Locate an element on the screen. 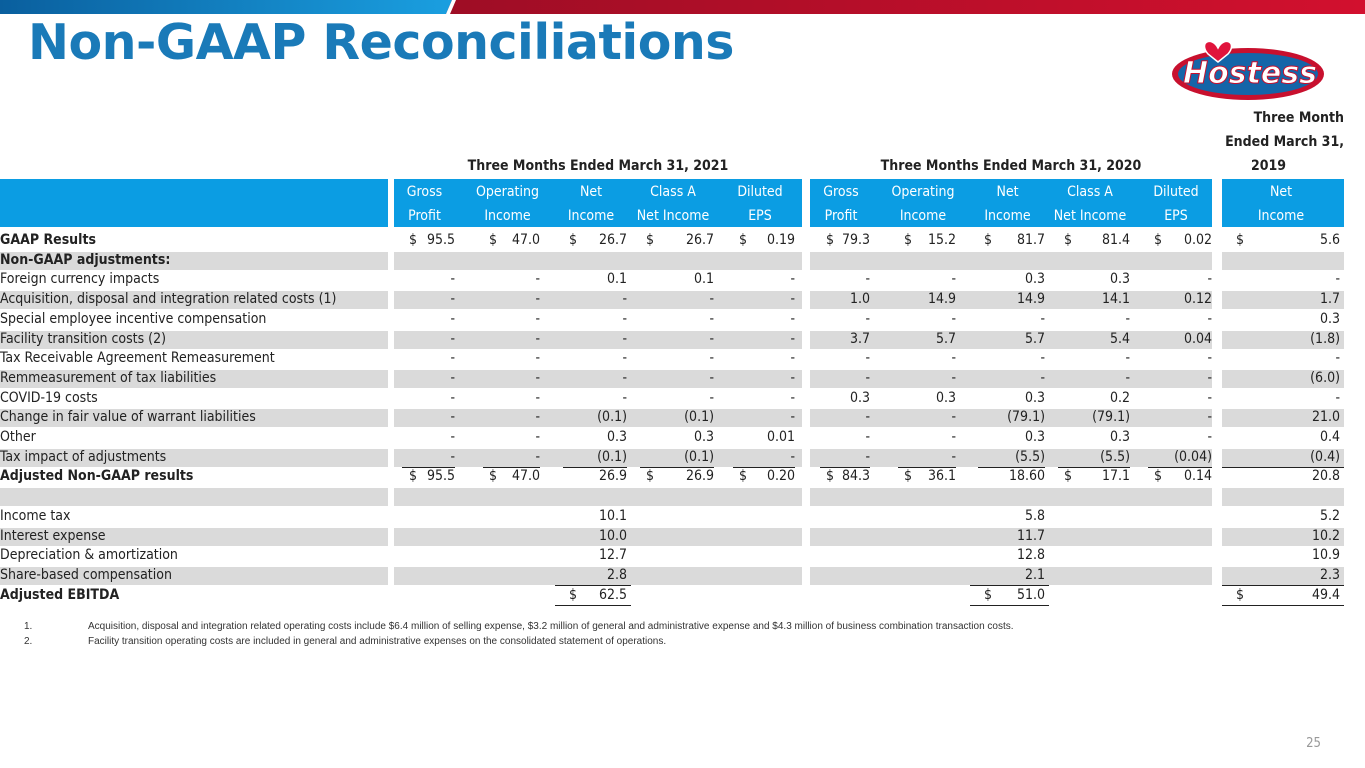  value-cell: (0.4) is located at coordinates (1325, 456).